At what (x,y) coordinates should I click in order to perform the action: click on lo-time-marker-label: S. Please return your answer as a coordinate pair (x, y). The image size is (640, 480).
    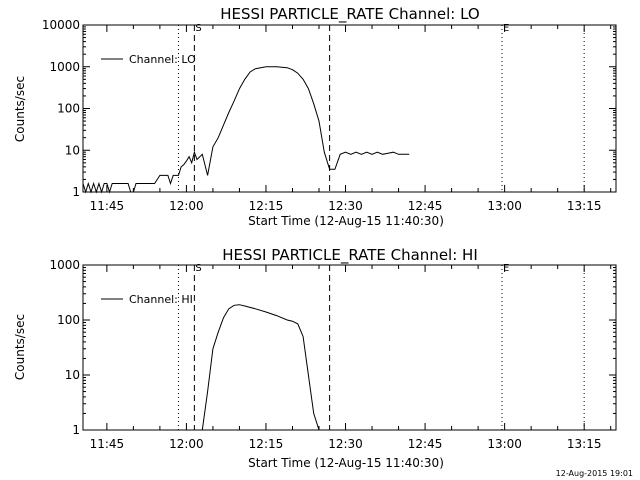
    Looking at the image, I should click on (198, 28).